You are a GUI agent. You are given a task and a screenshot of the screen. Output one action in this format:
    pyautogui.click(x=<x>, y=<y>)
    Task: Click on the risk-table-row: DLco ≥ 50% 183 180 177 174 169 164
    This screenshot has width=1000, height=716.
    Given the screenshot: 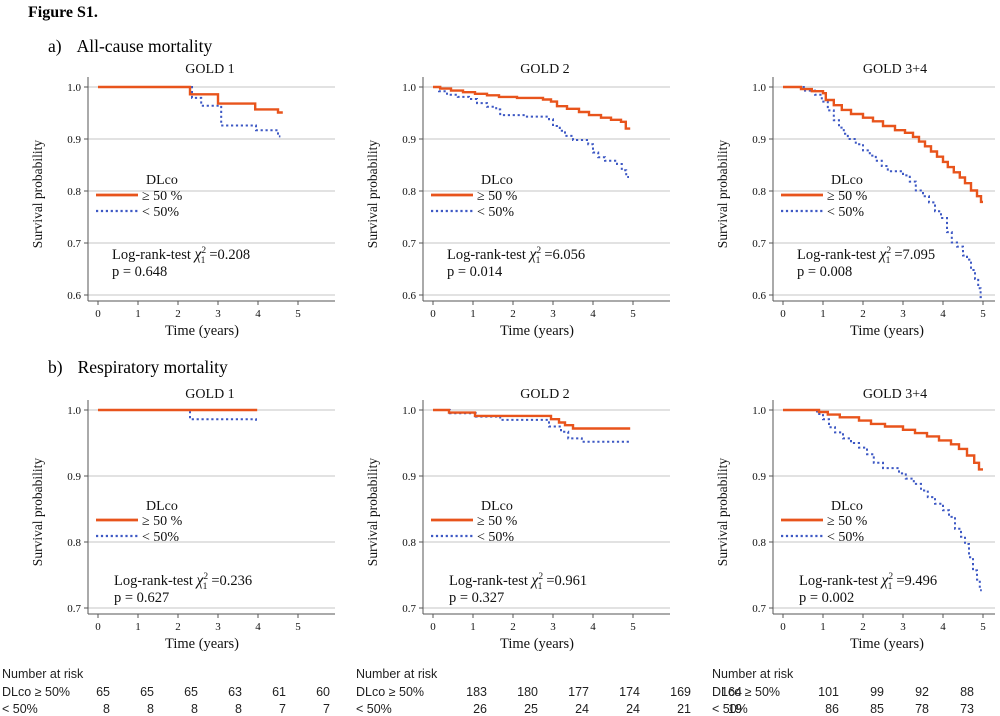 What is the action you would take?
    pyautogui.click(x=549, y=693)
    